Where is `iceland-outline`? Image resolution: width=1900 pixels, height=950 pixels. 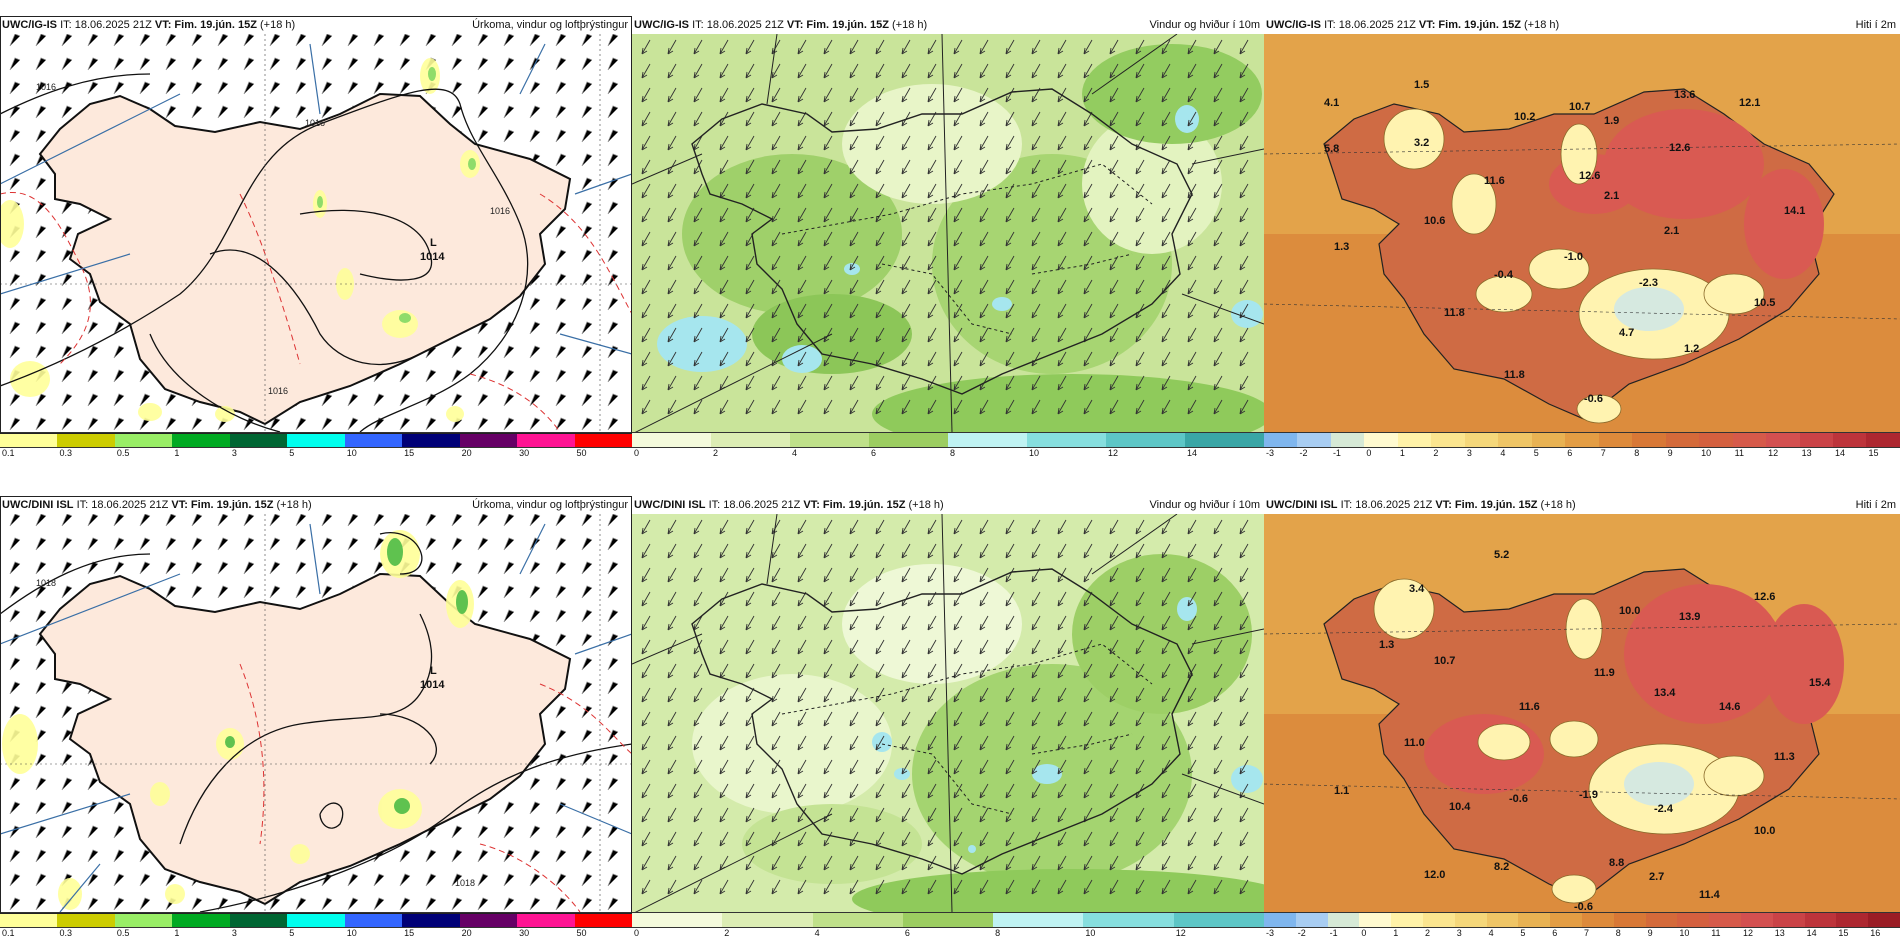 iceland-outline is located at coordinates (942, 241).